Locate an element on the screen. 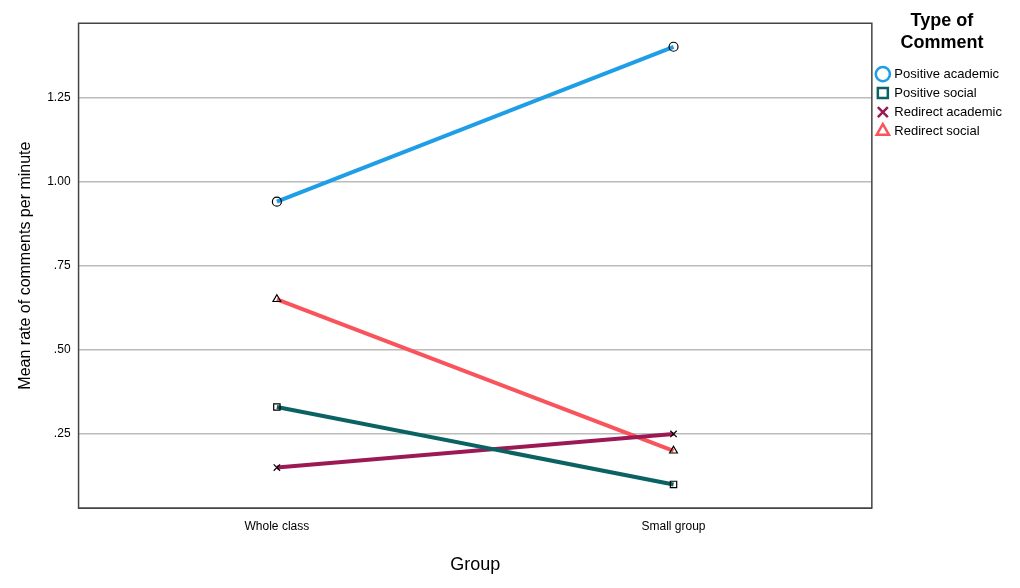 The width and height of the screenshot is (1020, 588). legend-label: Positive social is located at coordinates (935, 92).